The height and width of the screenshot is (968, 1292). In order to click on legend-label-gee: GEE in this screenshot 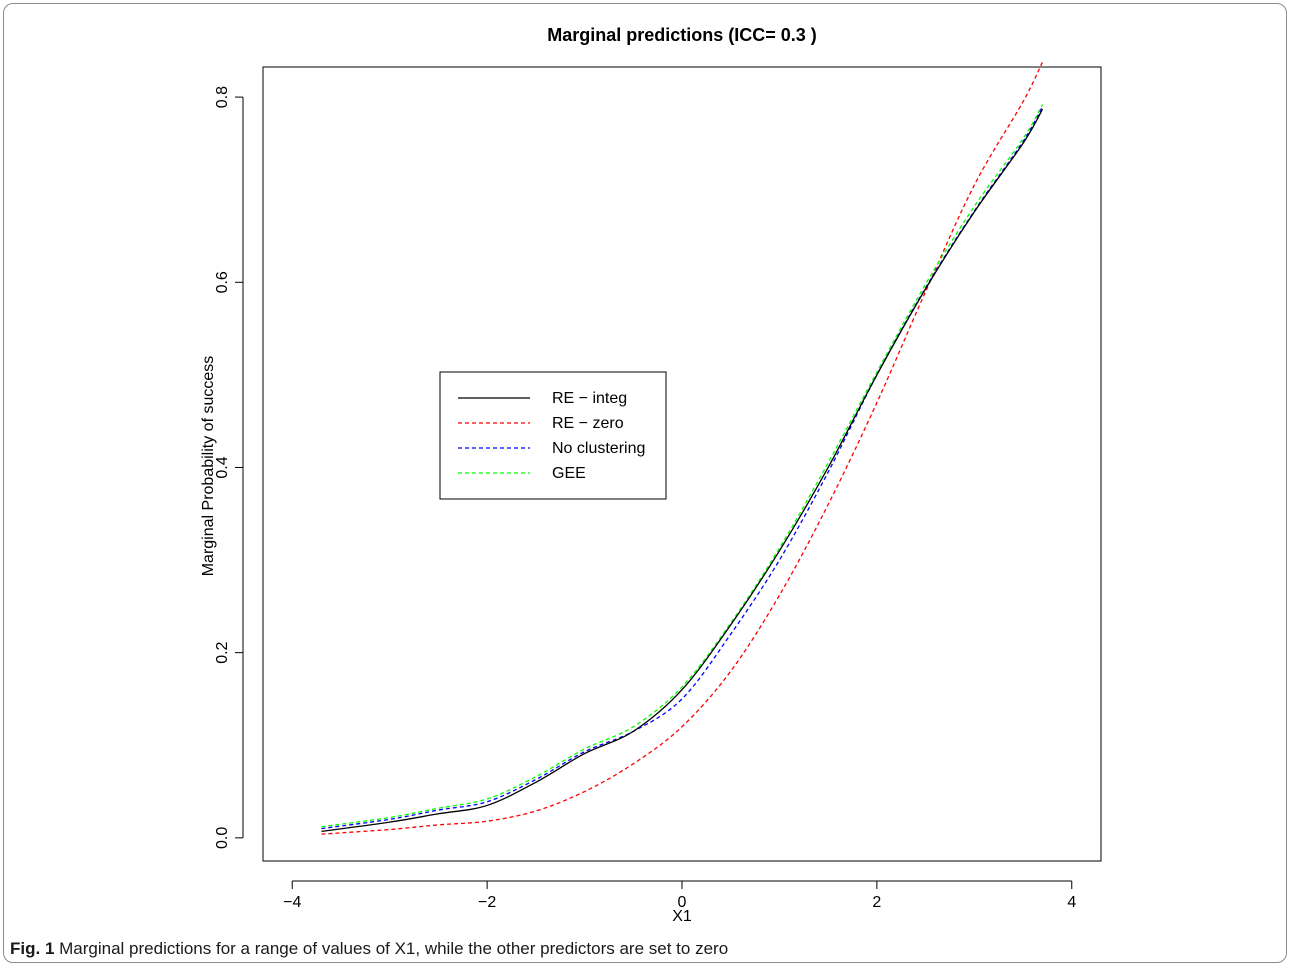, I will do `click(569, 473)`.